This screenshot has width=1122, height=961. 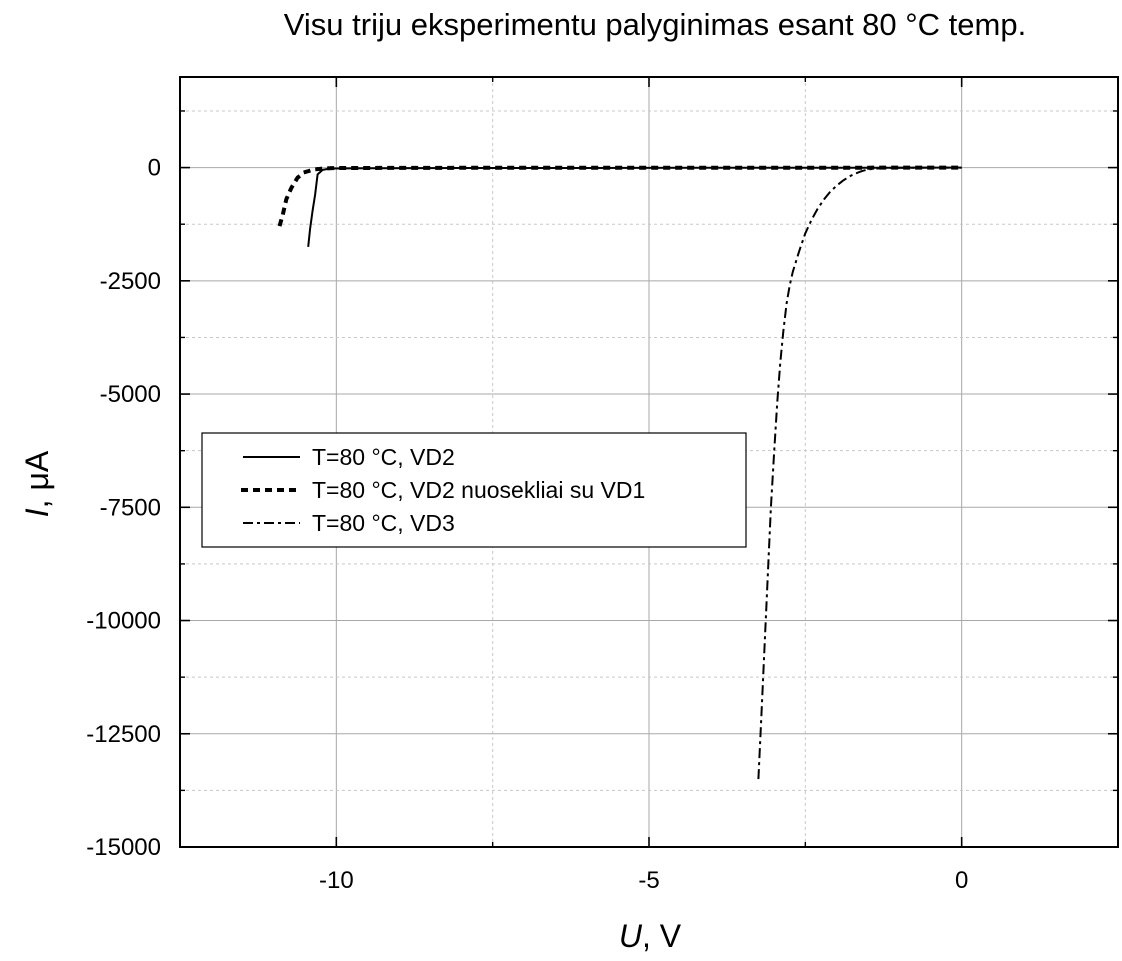 I want to click on legend-label-2: T=80 °C, VD2 nuosekliai su VD1, so click(x=478, y=490).